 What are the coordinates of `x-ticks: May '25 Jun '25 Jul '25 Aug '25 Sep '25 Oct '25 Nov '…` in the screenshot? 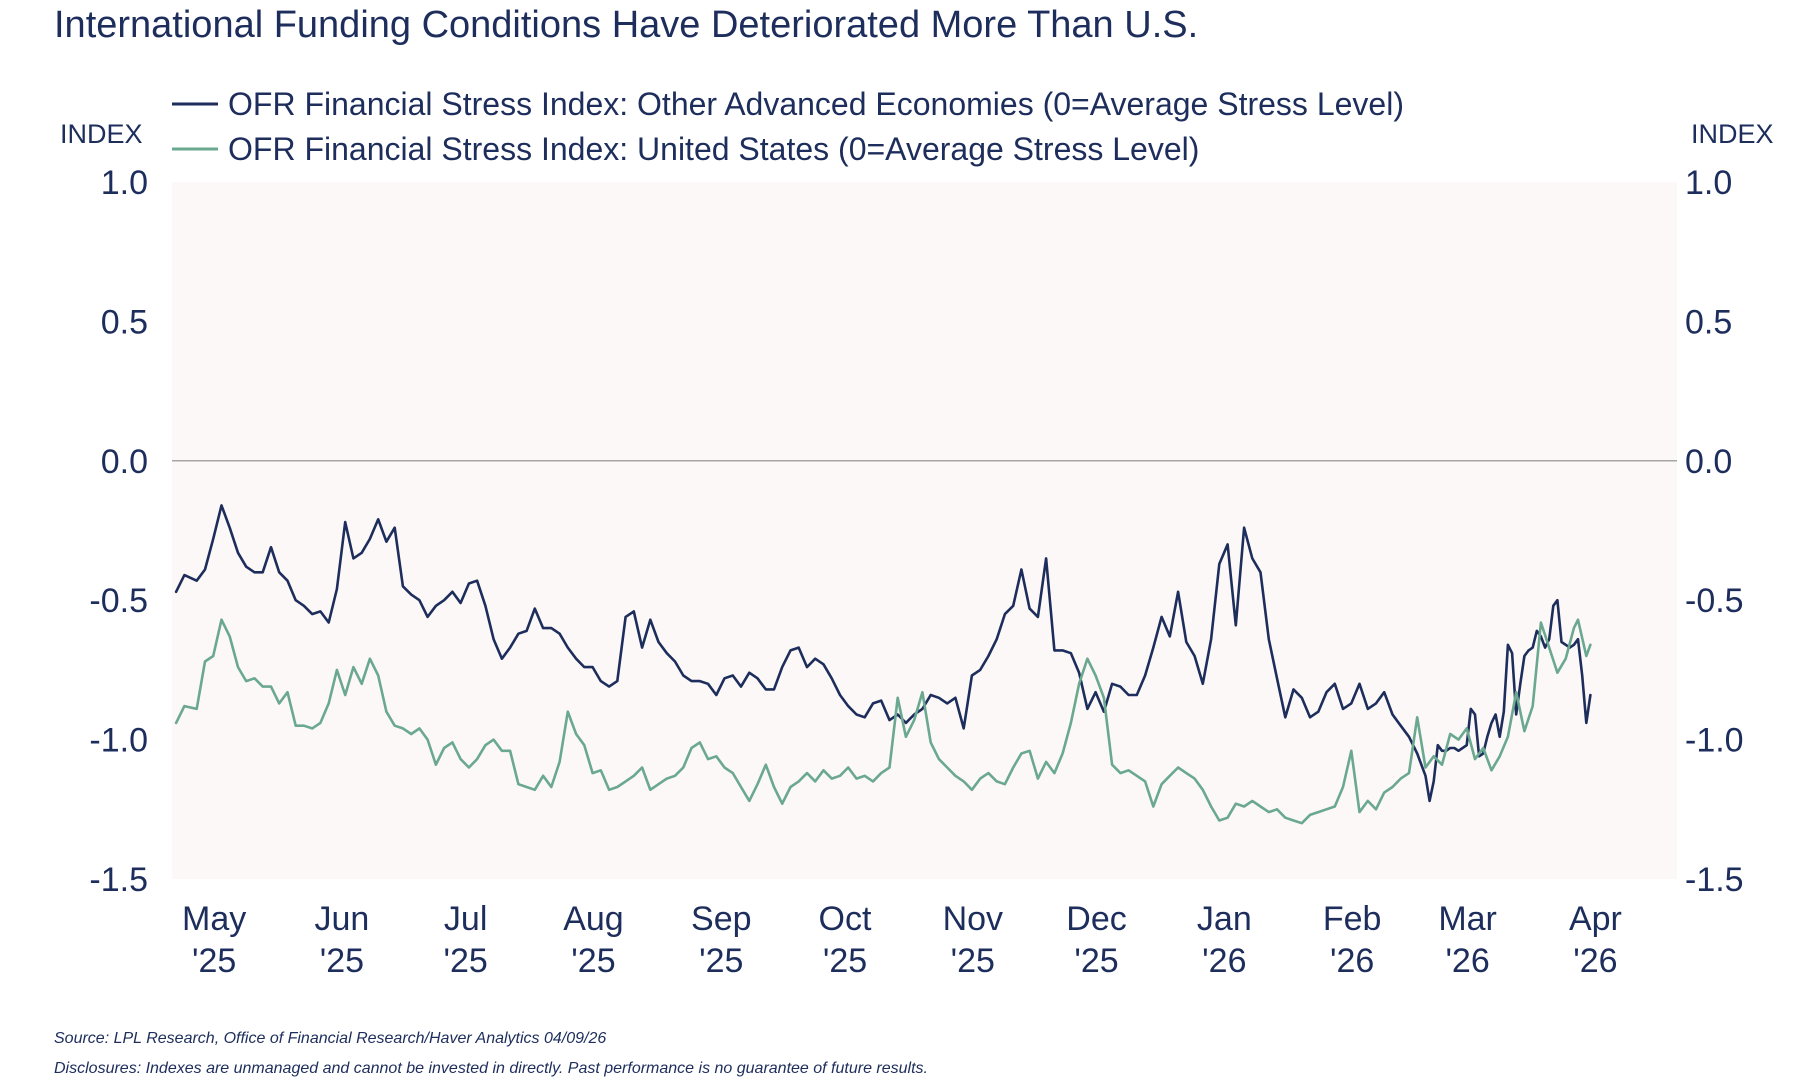 It's located at (902, 940).